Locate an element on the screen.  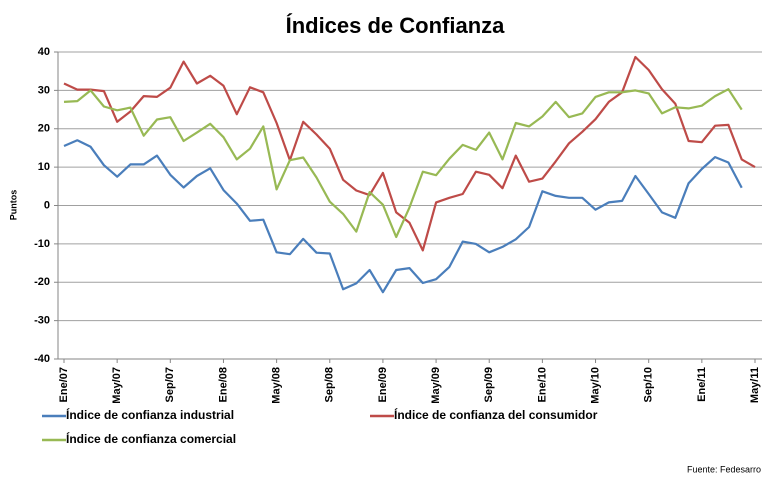
y-tick-label: -20 is located at coordinates (42, 282).